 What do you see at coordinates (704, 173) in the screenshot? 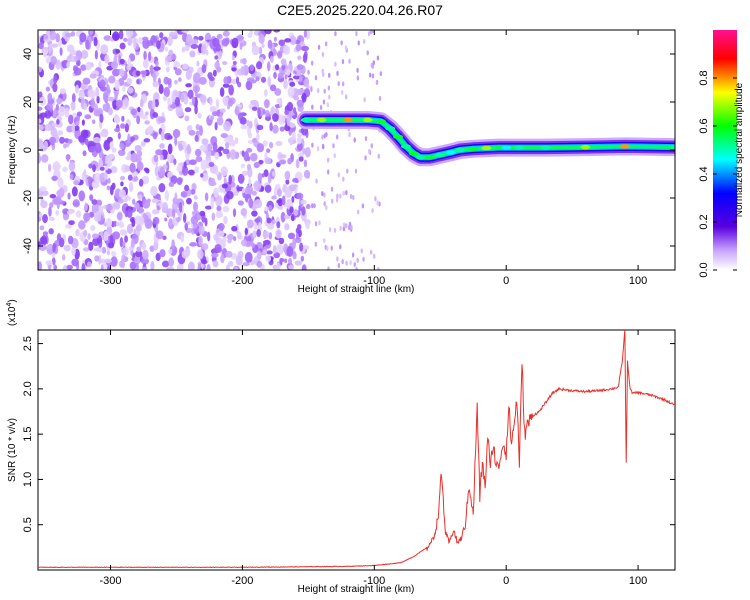
I see `colorbar-tick-label: 0.4` at bounding box center [704, 173].